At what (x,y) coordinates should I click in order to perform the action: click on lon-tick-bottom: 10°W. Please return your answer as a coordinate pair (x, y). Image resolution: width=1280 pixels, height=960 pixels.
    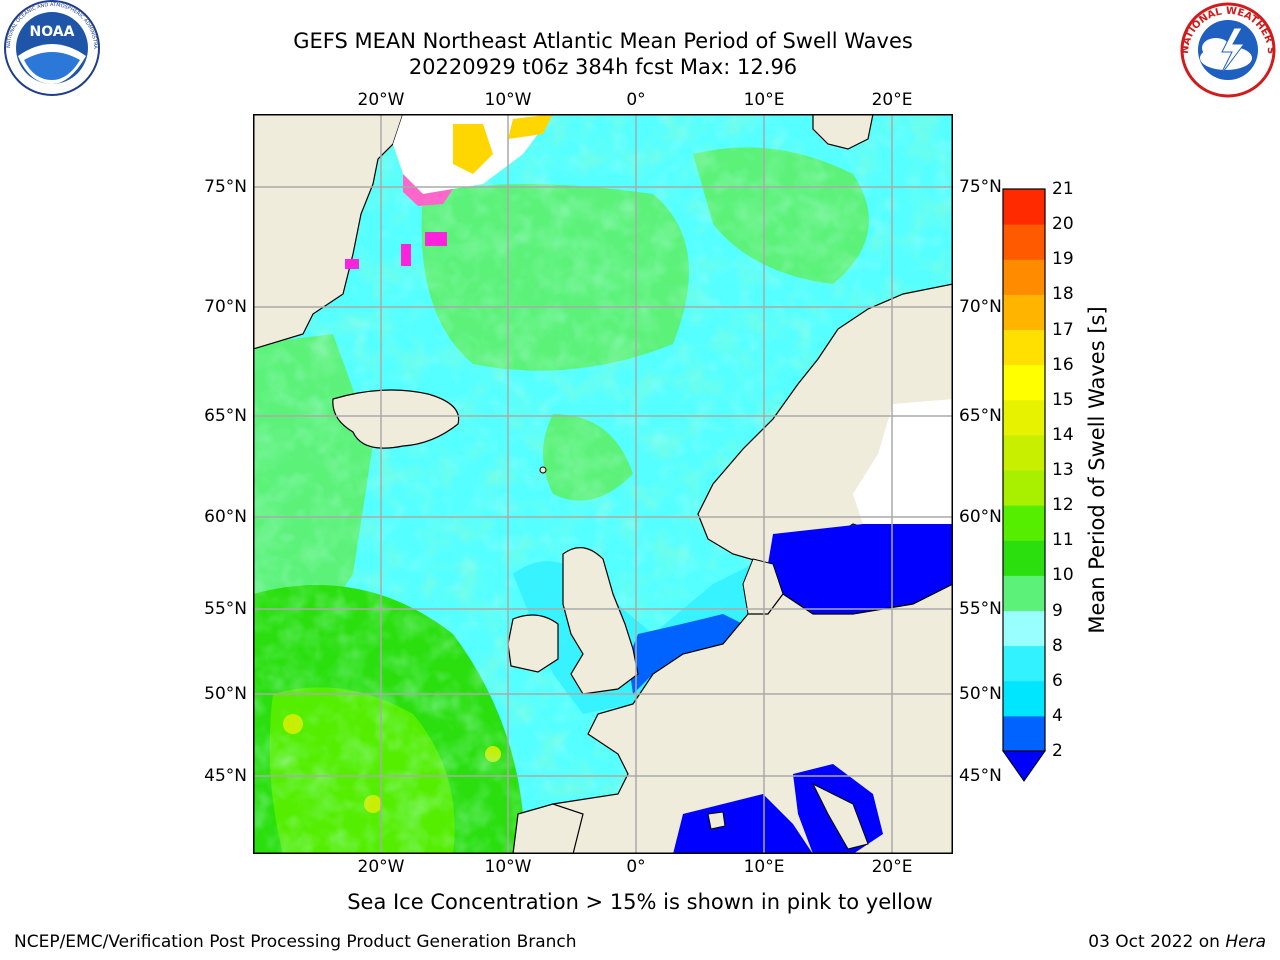
    Looking at the image, I should click on (508, 867).